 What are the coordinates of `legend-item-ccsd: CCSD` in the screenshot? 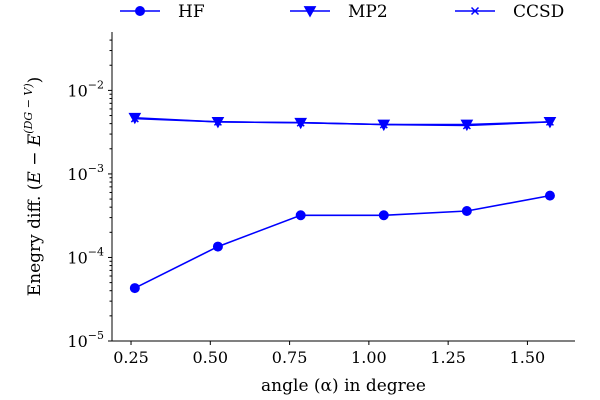 It's located at (509, 12).